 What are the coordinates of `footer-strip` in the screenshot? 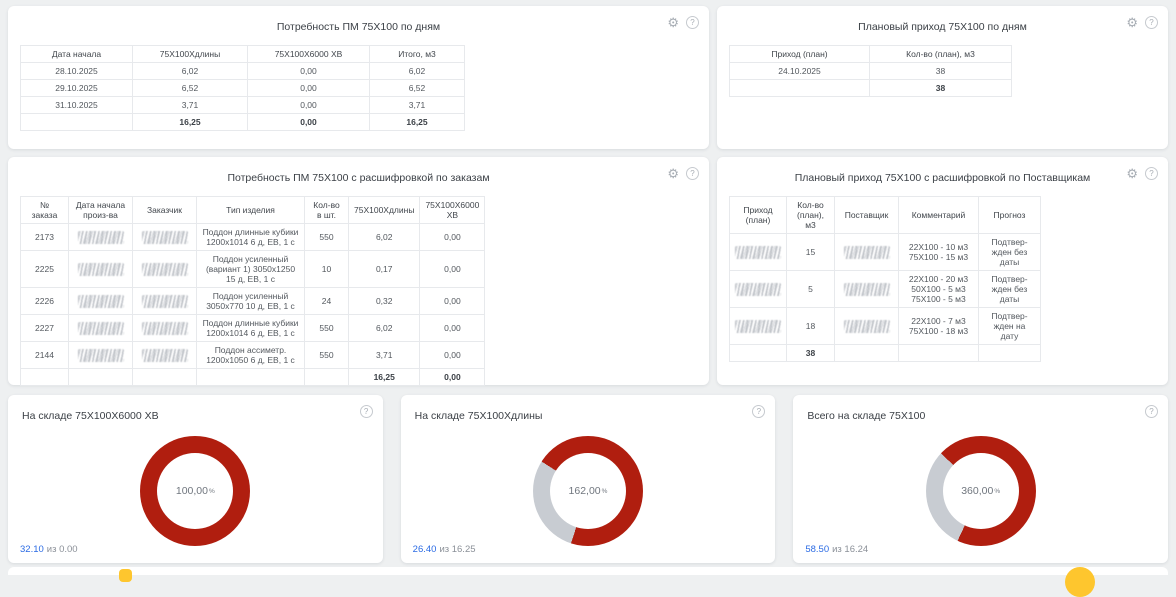 It's located at (588, 582).